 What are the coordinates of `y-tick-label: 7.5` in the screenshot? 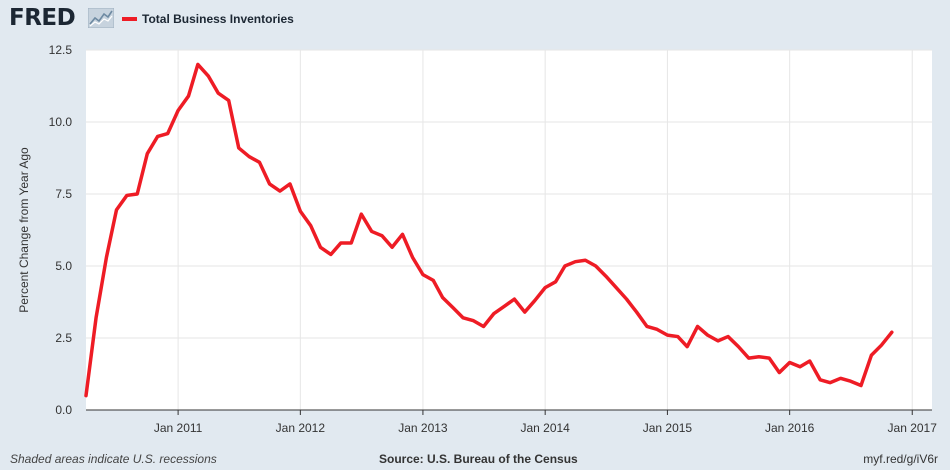 It's located at (63, 194).